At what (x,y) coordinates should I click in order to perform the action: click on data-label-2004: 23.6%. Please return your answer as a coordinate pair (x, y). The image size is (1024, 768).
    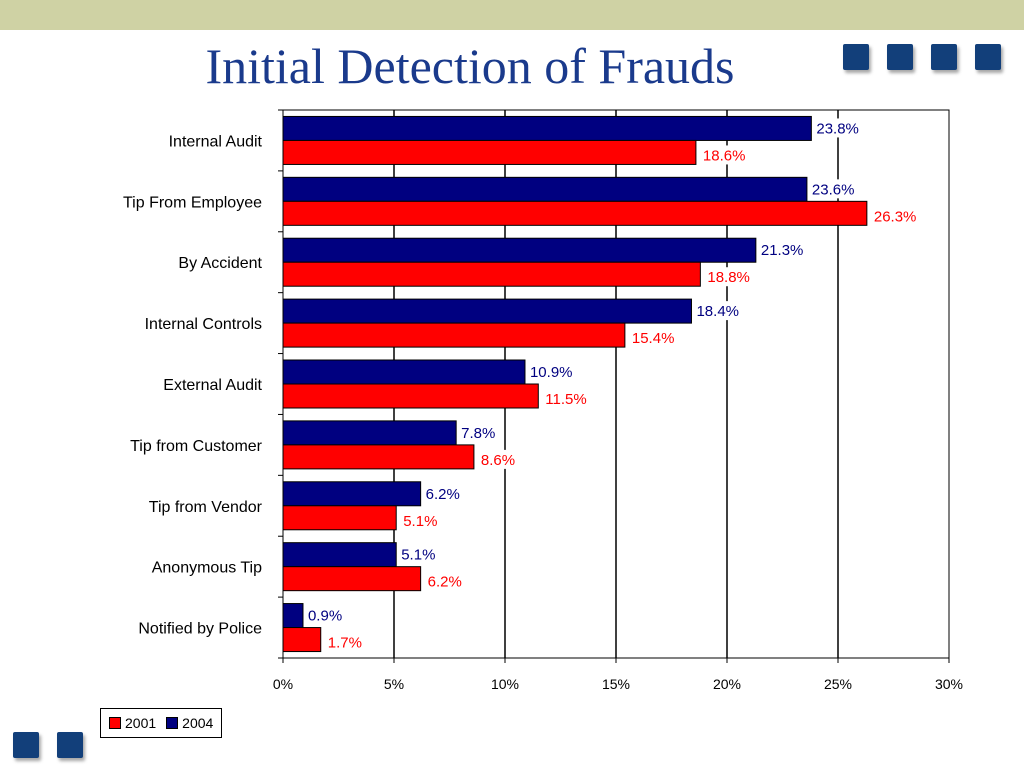
    Looking at the image, I should click on (833, 189).